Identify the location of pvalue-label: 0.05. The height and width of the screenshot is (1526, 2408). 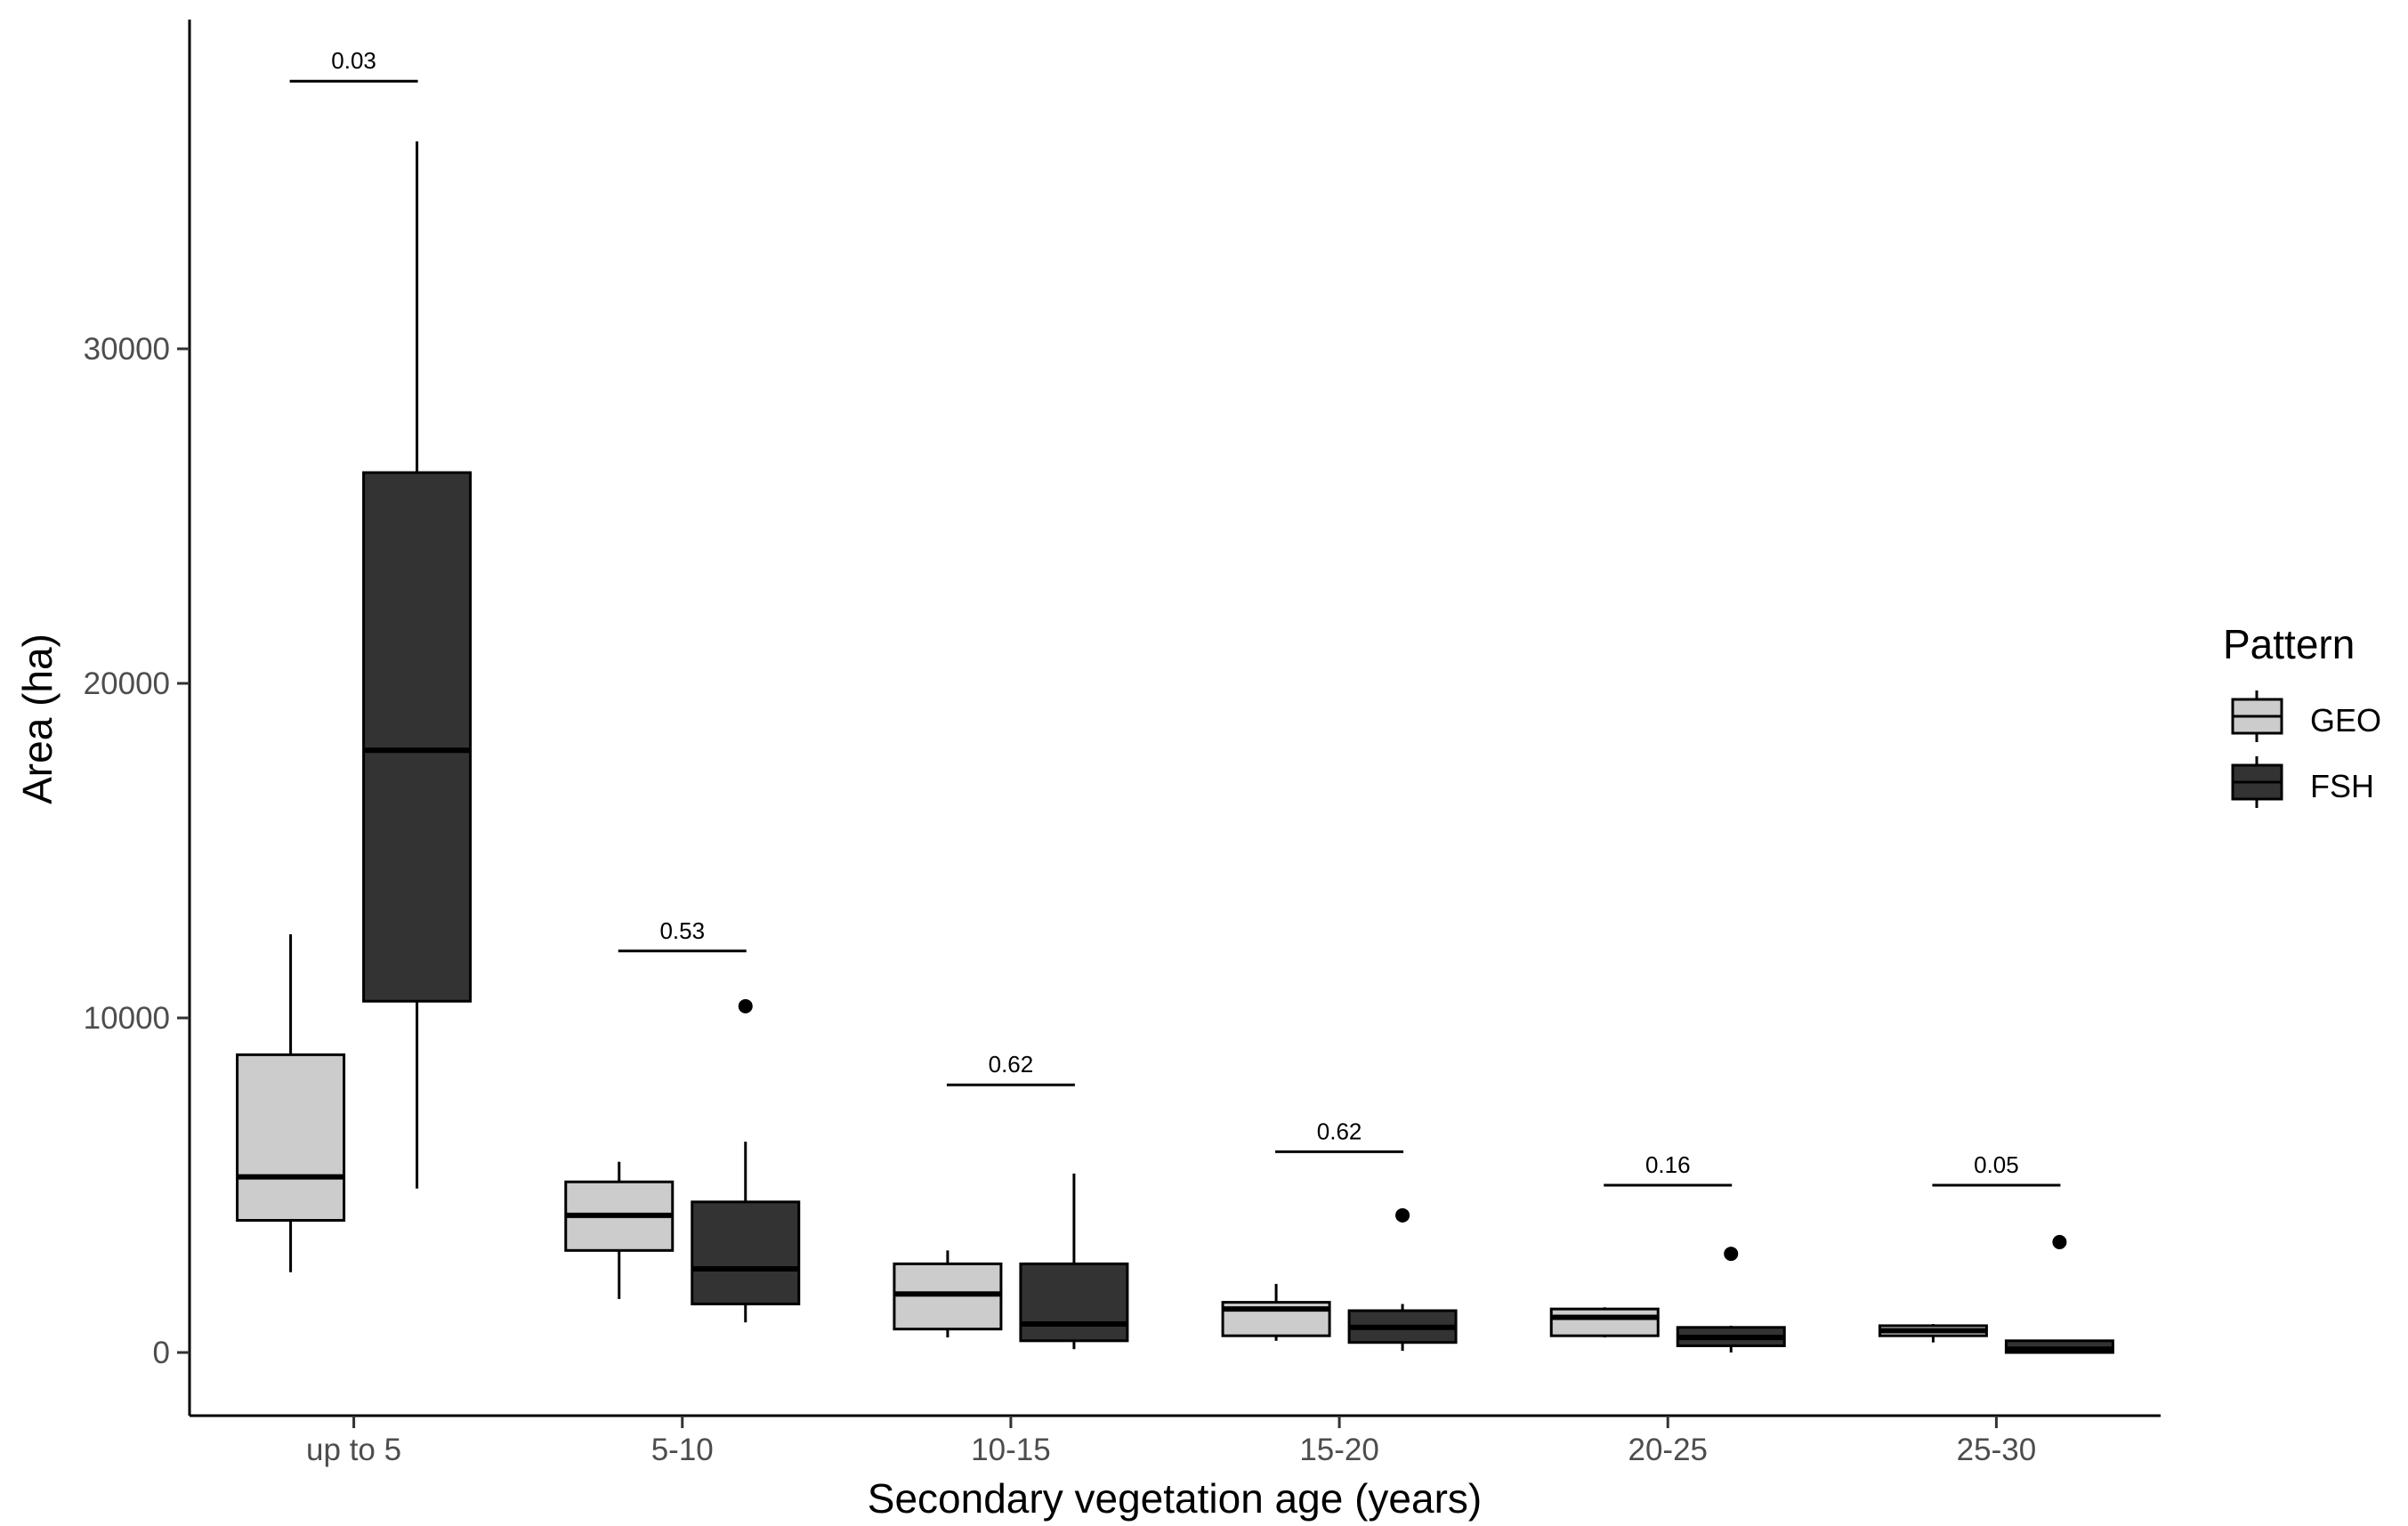
(1997, 1164).